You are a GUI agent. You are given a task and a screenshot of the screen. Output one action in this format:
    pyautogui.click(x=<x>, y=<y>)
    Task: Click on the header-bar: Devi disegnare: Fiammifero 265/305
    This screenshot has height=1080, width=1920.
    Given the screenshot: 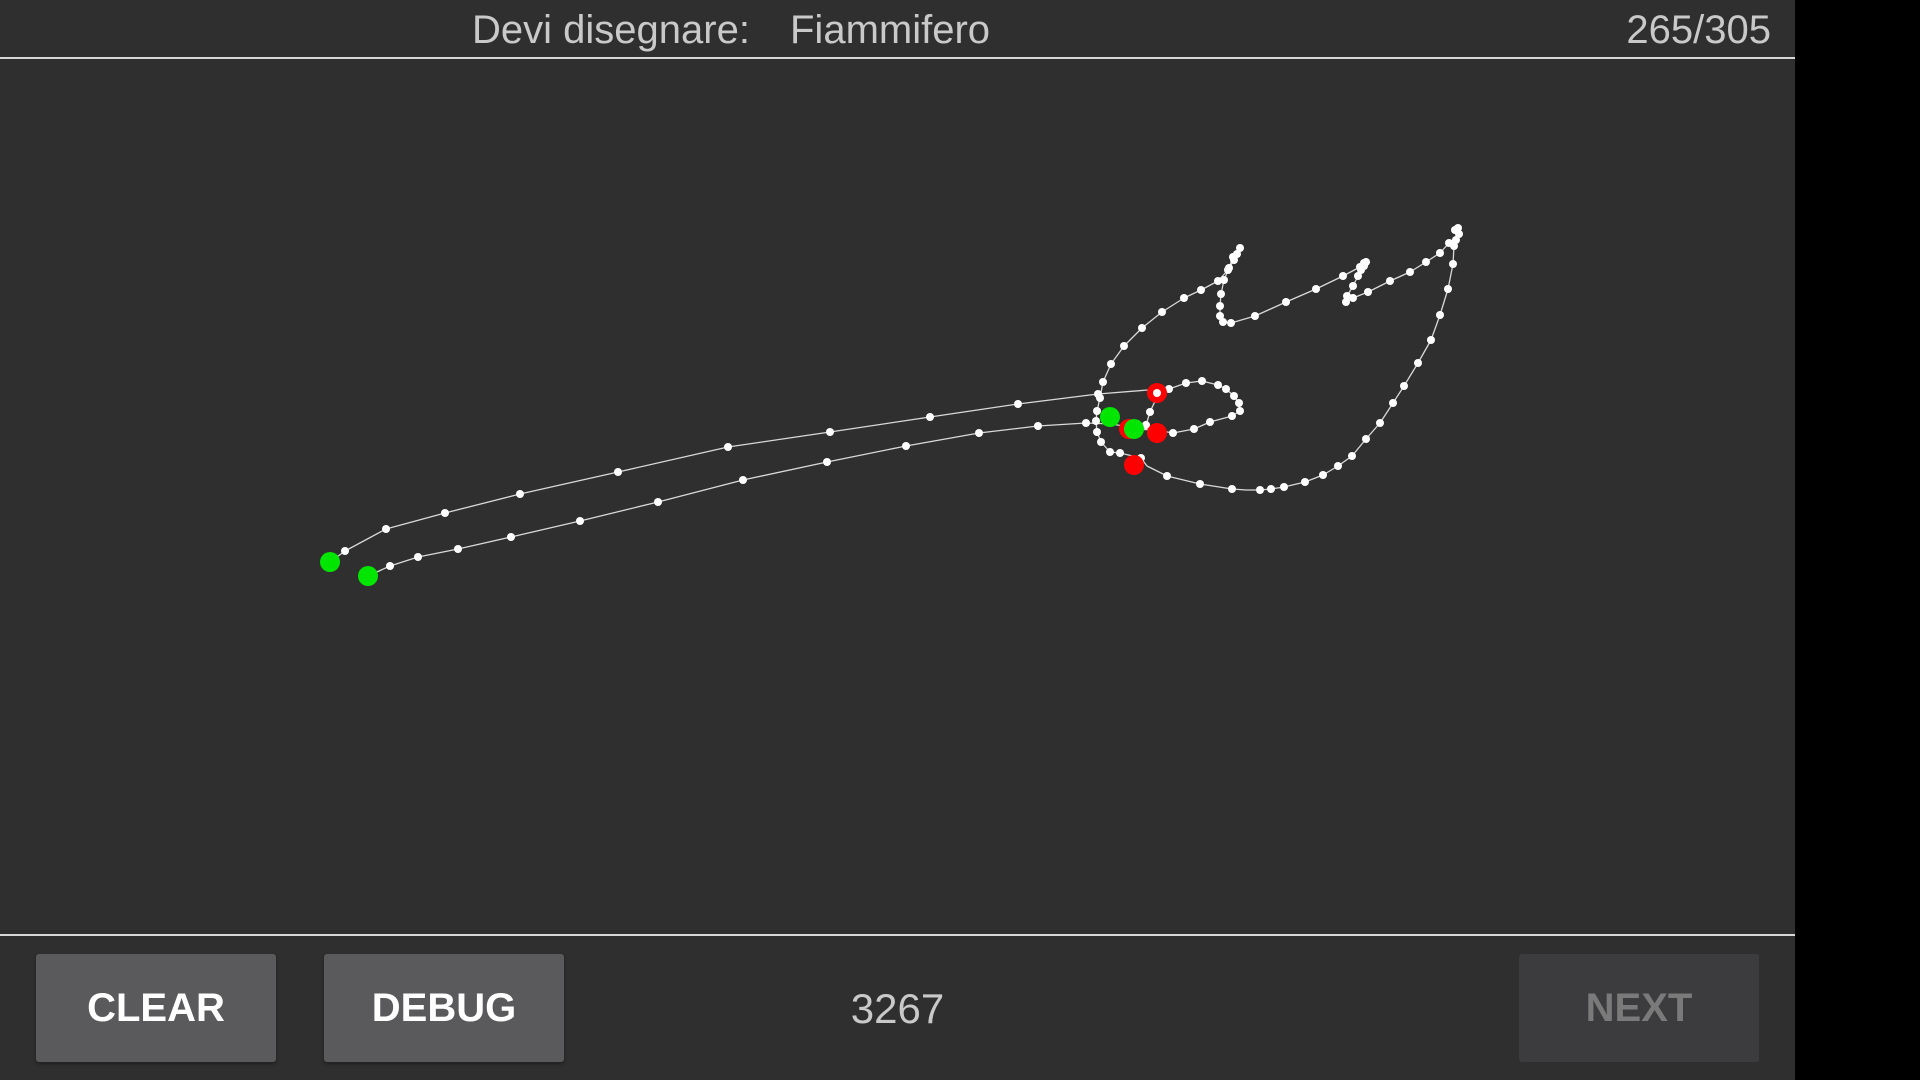 What is the action you would take?
    pyautogui.click(x=897, y=29)
    